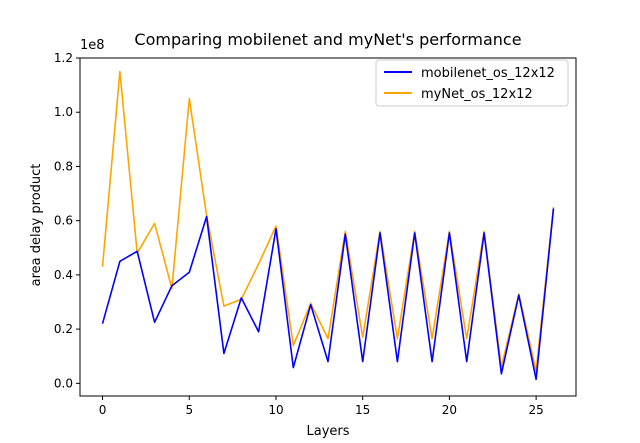 The image size is (640, 443). Describe the element at coordinates (477, 94) in the screenshot. I see `legend-label-mynet: myNet_os_12x12` at that location.